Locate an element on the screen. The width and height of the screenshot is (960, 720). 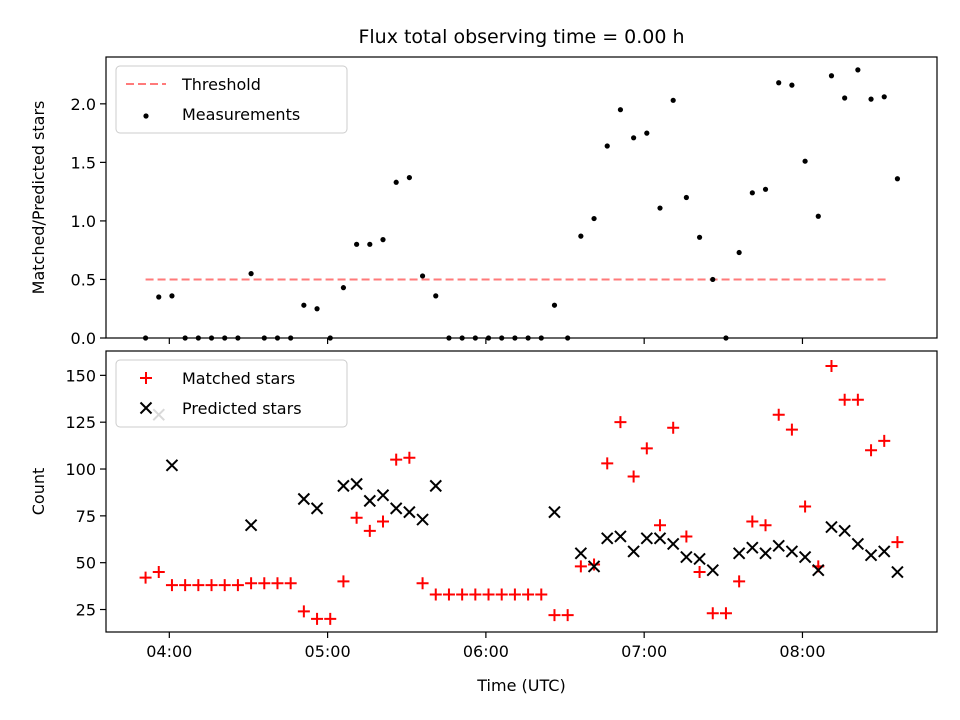
y-axis-label: Count is located at coordinates (38, 492).